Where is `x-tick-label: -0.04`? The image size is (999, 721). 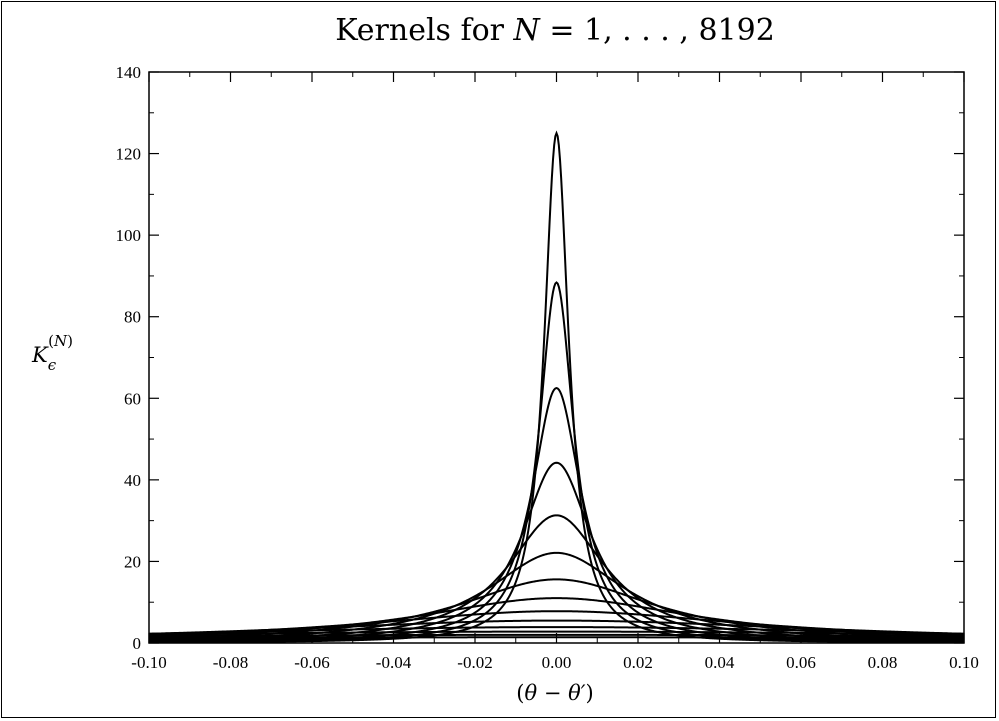
x-tick-label: -0.04 is located at coordinates (394, 662).